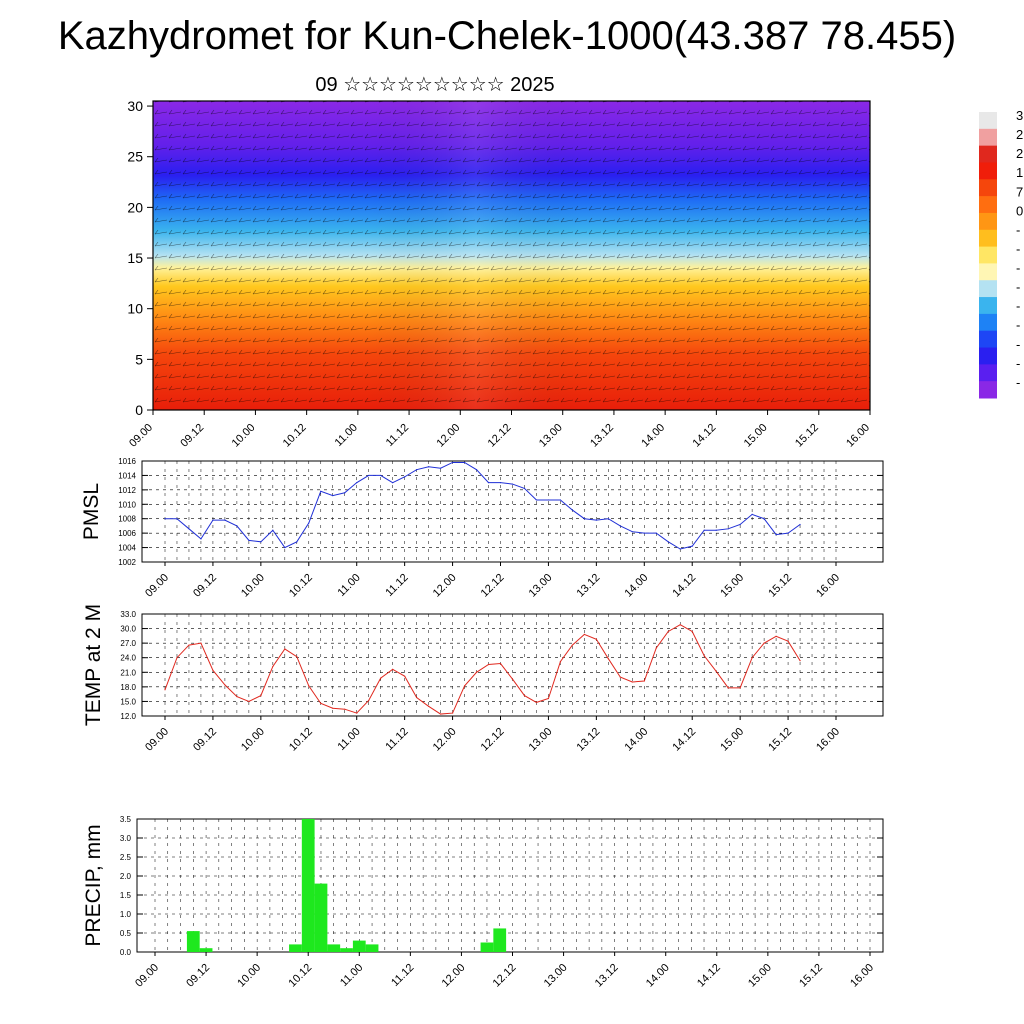  Describe the element at coordinates (126, 895) in the screenshot. I see `y-tick-label: 1.5` at that location.